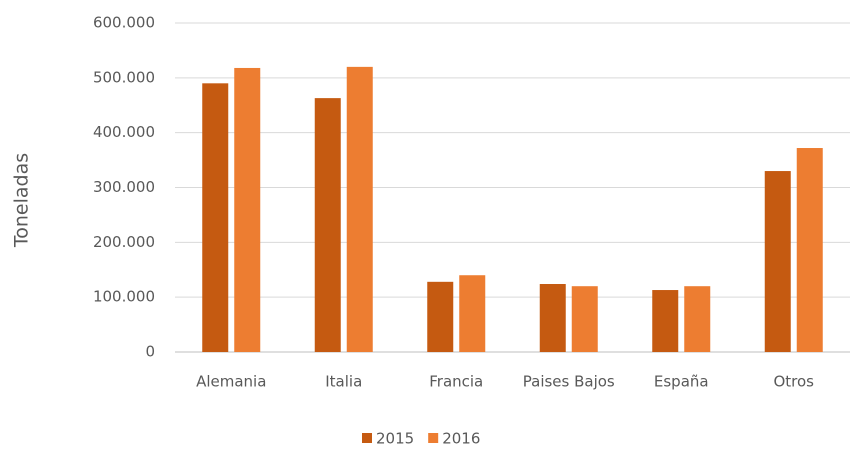  Describe the element at coordinates (124, 187) in the screenshot. I see `y-tick-label: 300.000` at that location.